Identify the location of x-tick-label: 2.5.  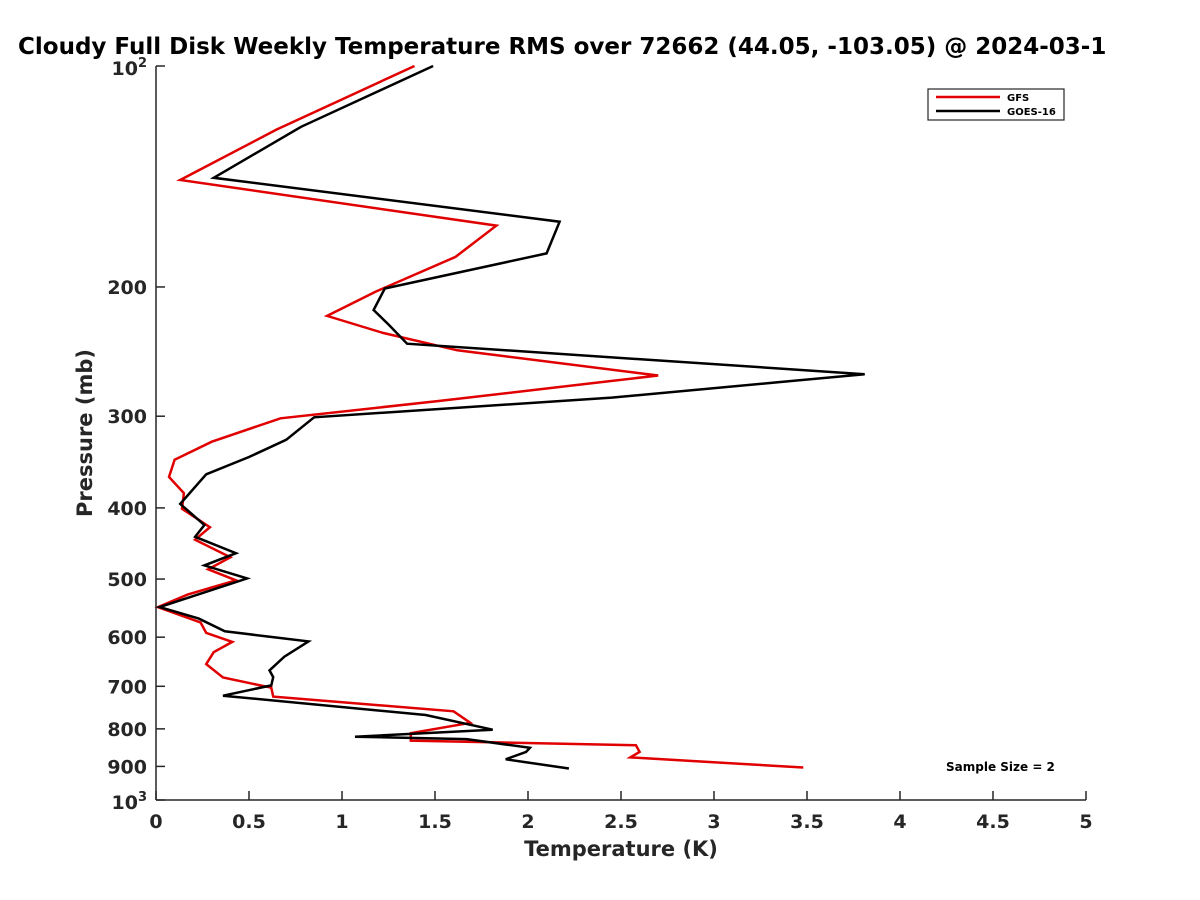
(621, 822).